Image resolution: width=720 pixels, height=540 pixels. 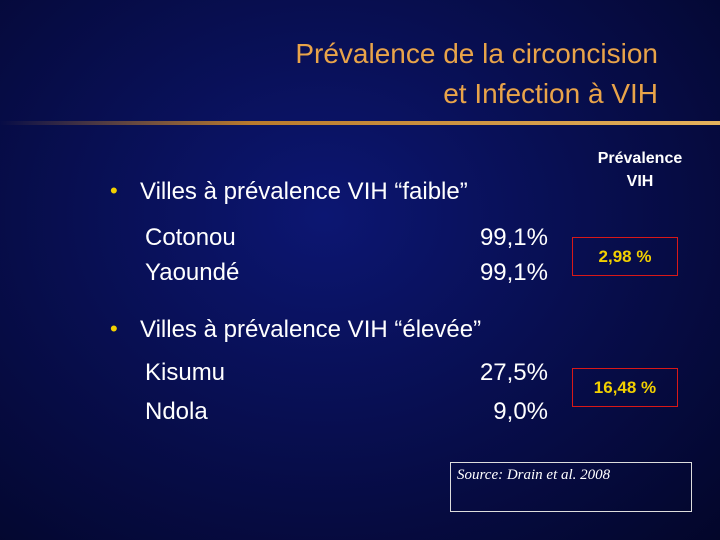 I want to click on city: Yaoundé, so click(x=192, y=272).